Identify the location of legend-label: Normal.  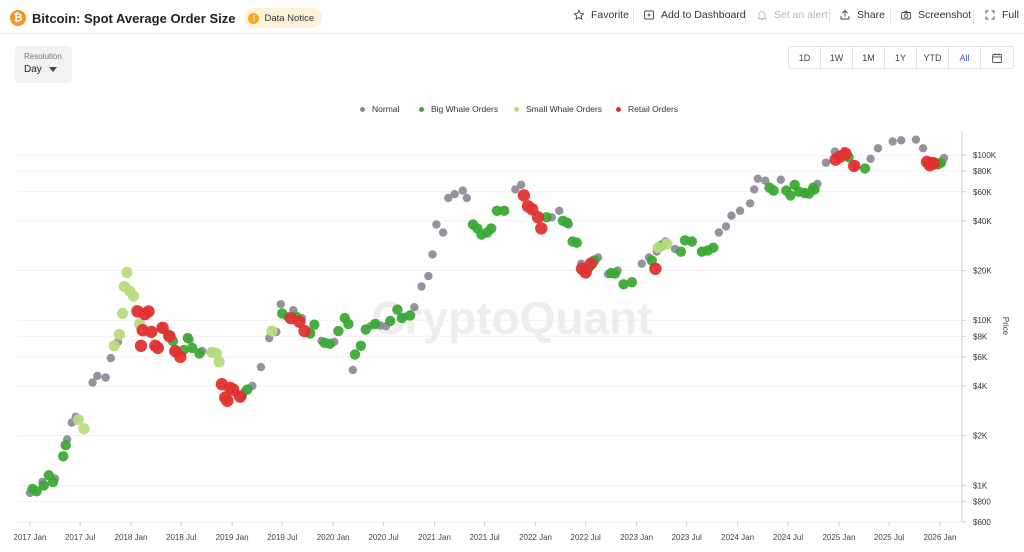
(386, 109).